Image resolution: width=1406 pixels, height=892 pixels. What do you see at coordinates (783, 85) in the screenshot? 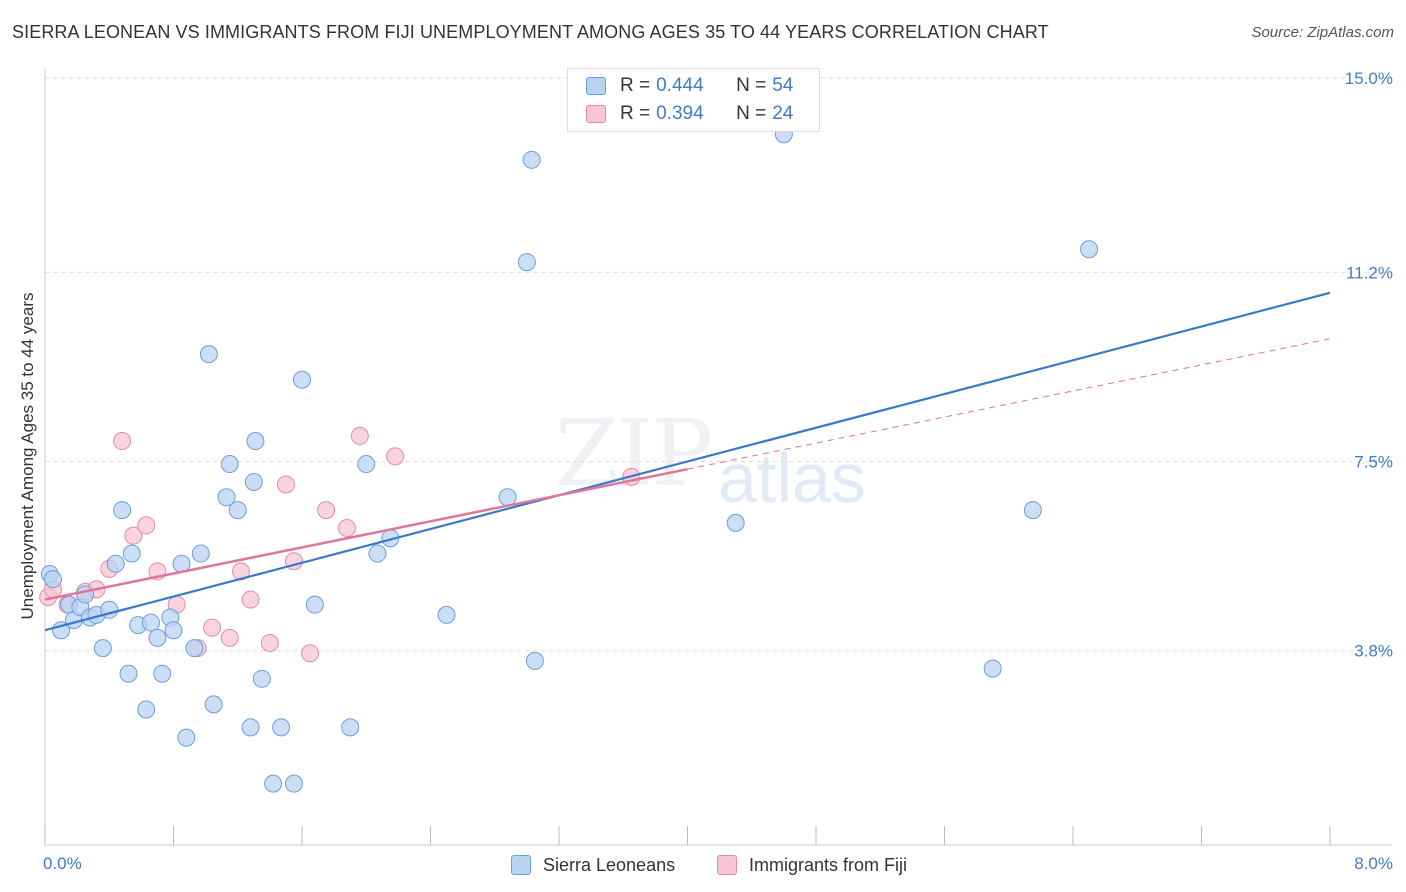
I see `legend-n-value: 54` at bounding box center [783, 85].